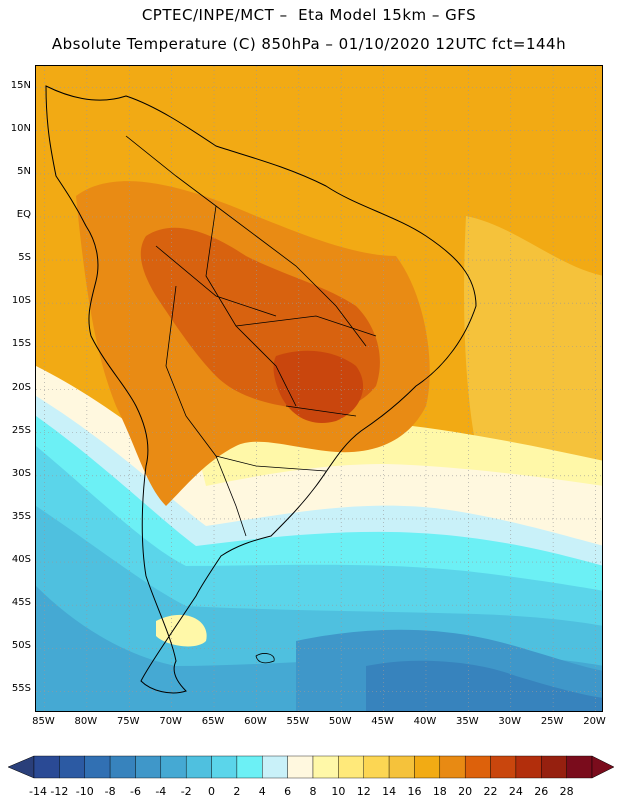 The width and height of the screenshot is (618, 800). Describe the element at coordinates (170, 721) in the screenshot. I see `longitude-label: 70W` at that location.